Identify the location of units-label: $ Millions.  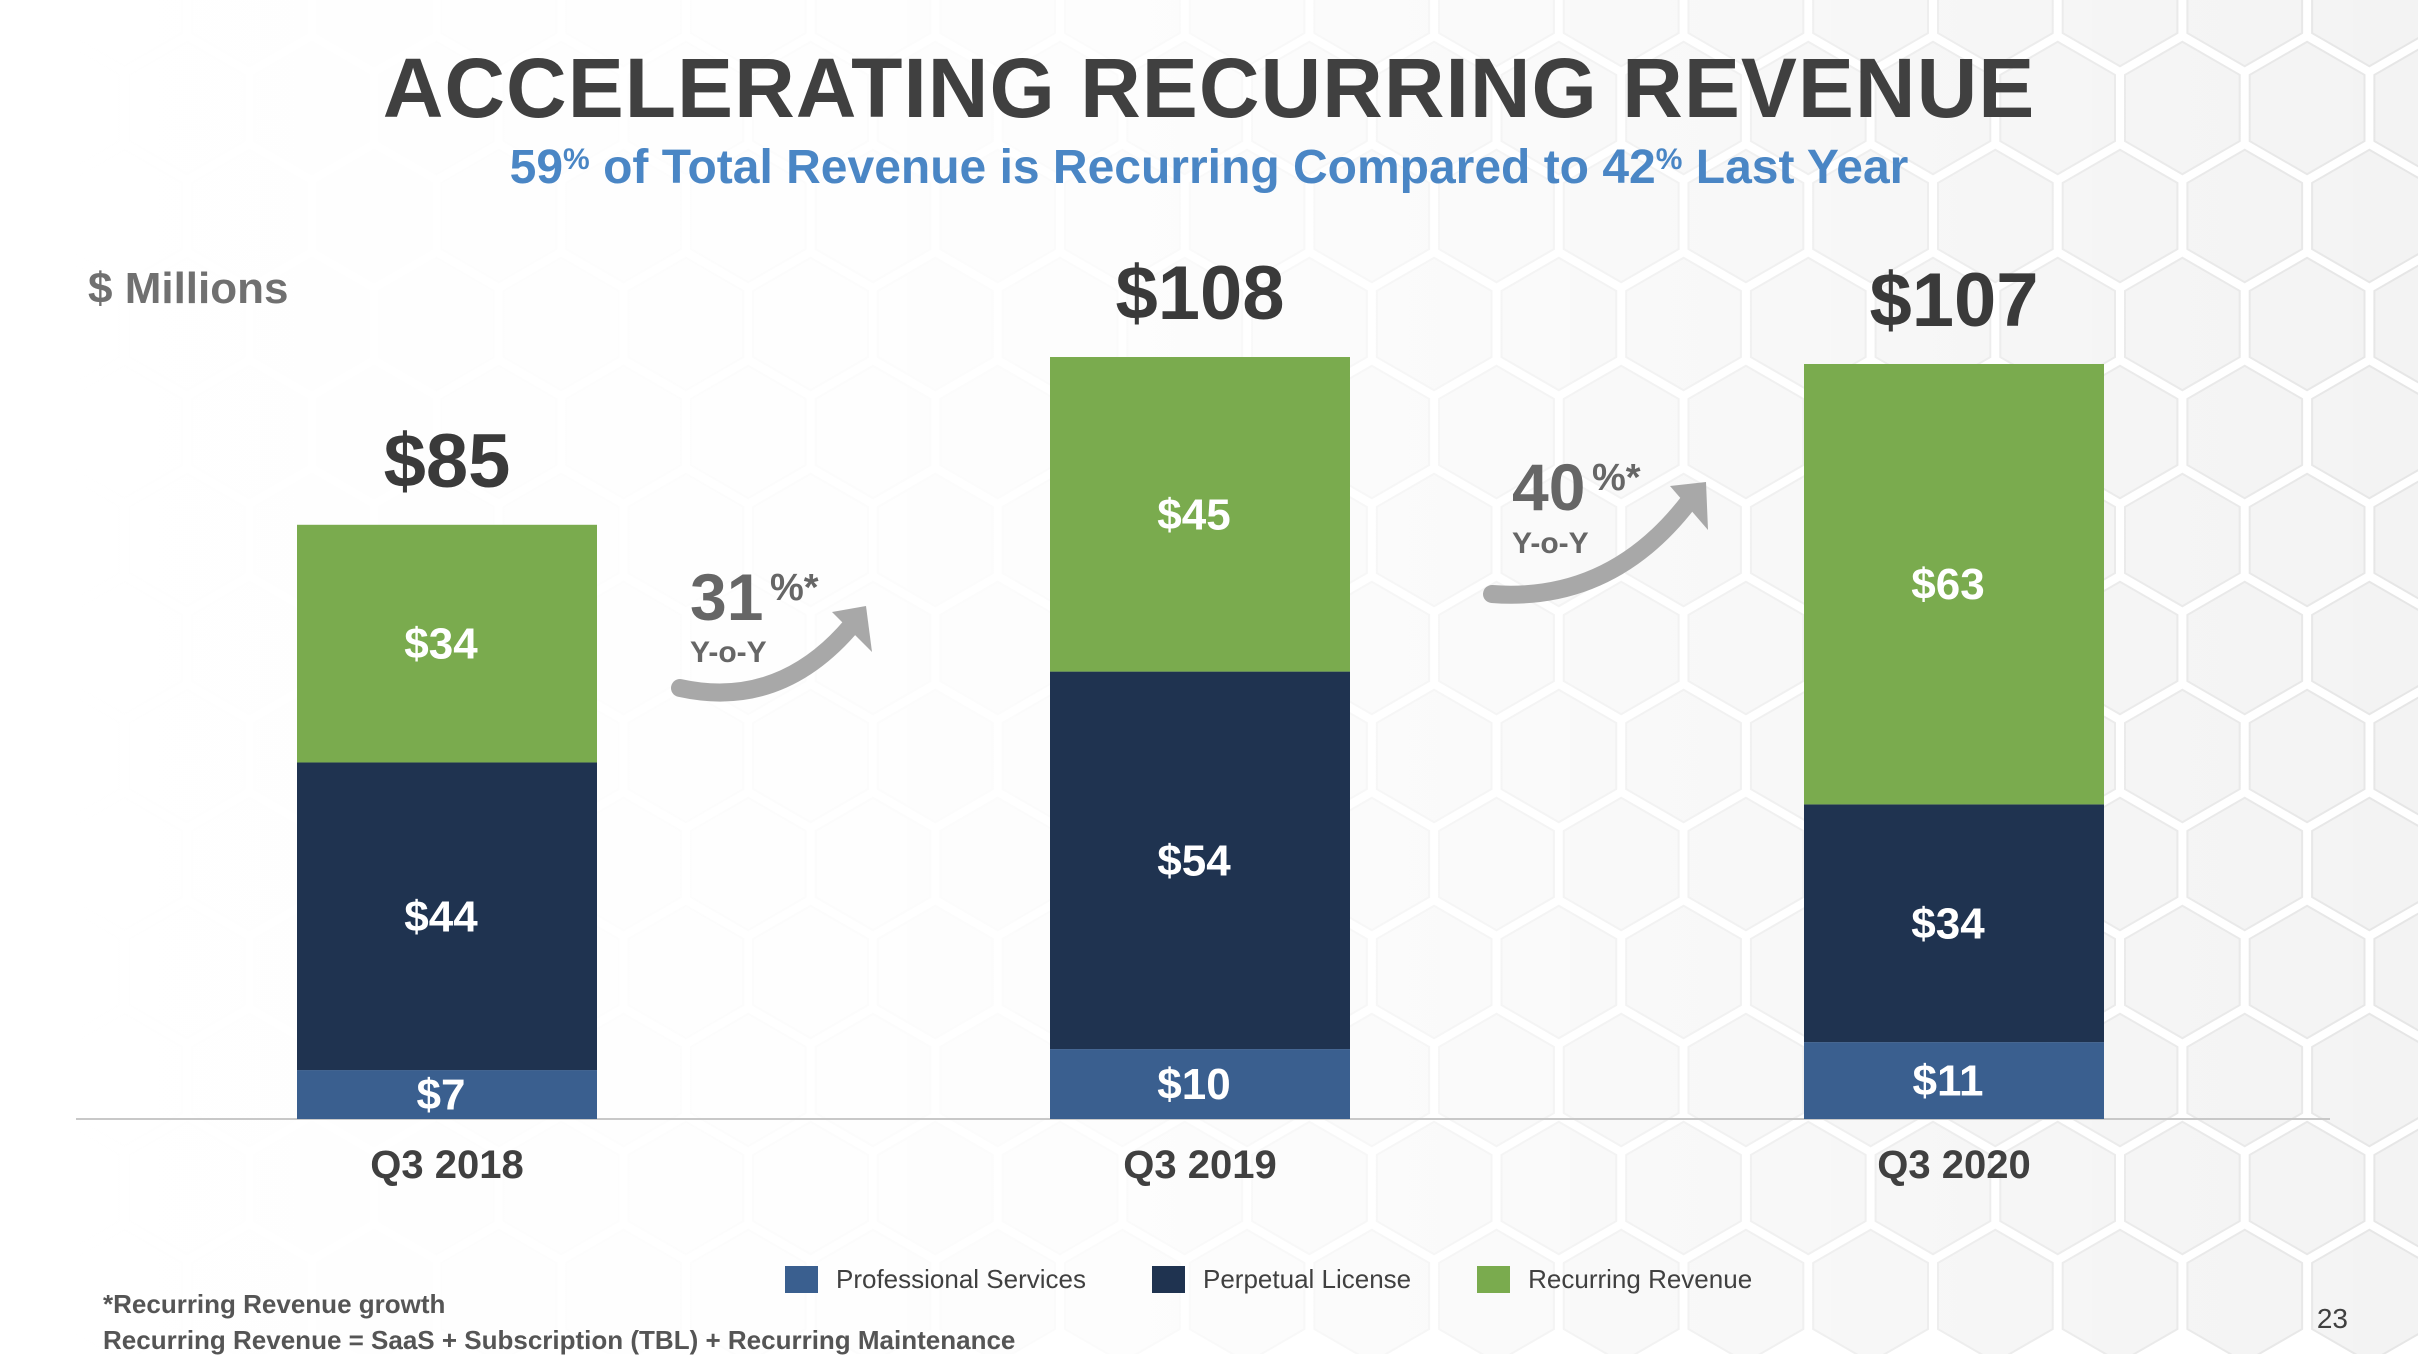
(188, 288).